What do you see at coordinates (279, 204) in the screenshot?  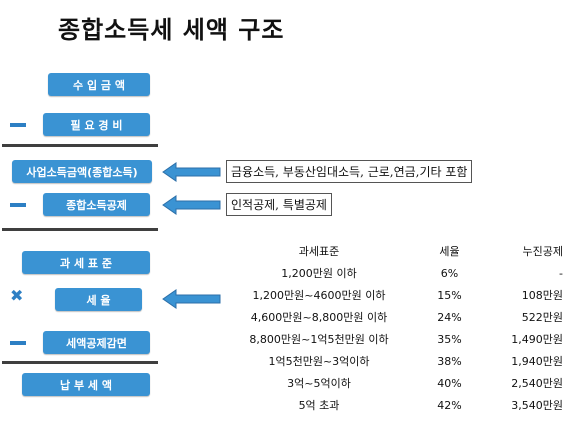 I see `income-deduction-note: 인적공제, 특별공제` at bounding box center [279, 204].